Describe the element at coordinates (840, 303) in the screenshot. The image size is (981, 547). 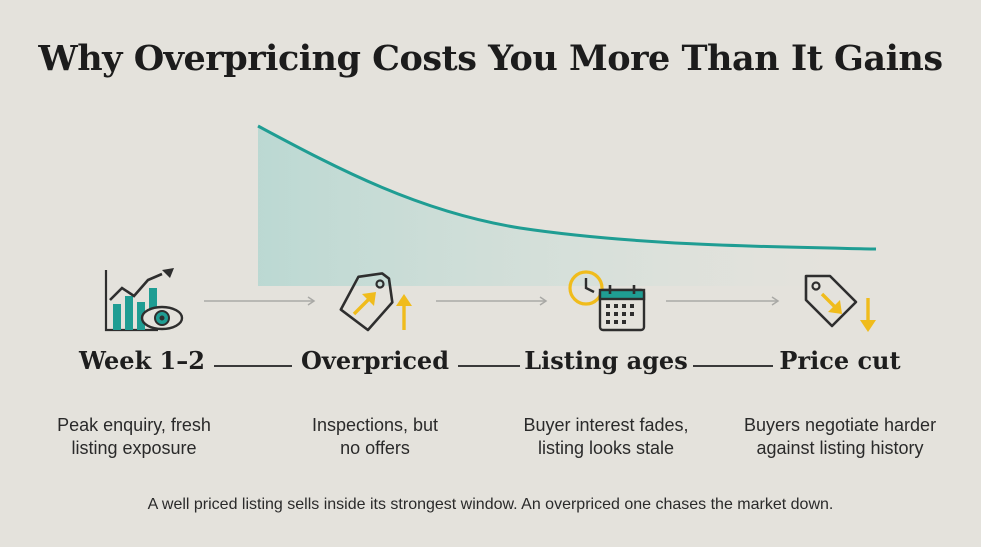
I see `price-tag-down-icon` at that location.